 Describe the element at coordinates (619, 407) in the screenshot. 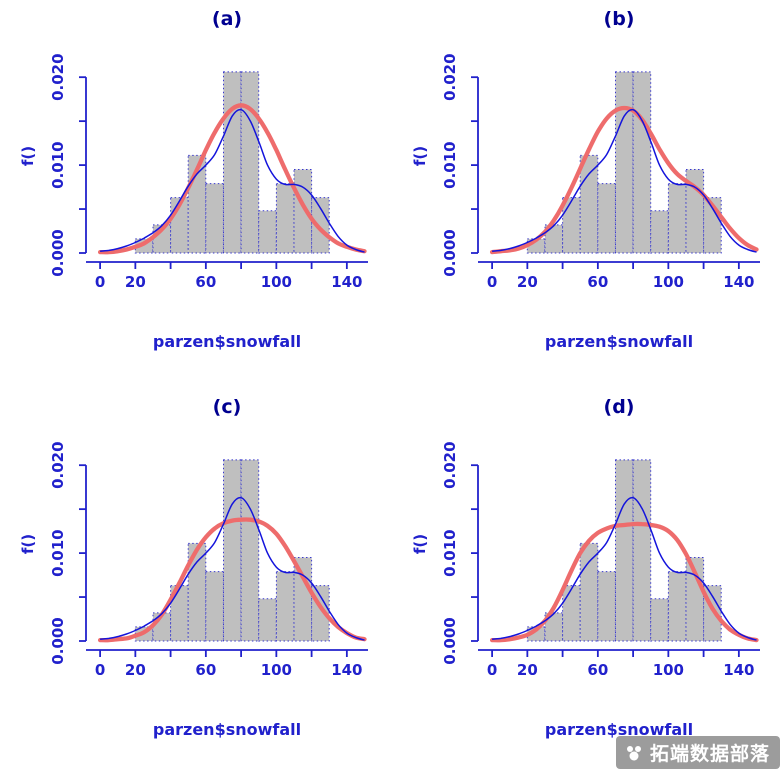

I see `panel-title: (d)` at that location.